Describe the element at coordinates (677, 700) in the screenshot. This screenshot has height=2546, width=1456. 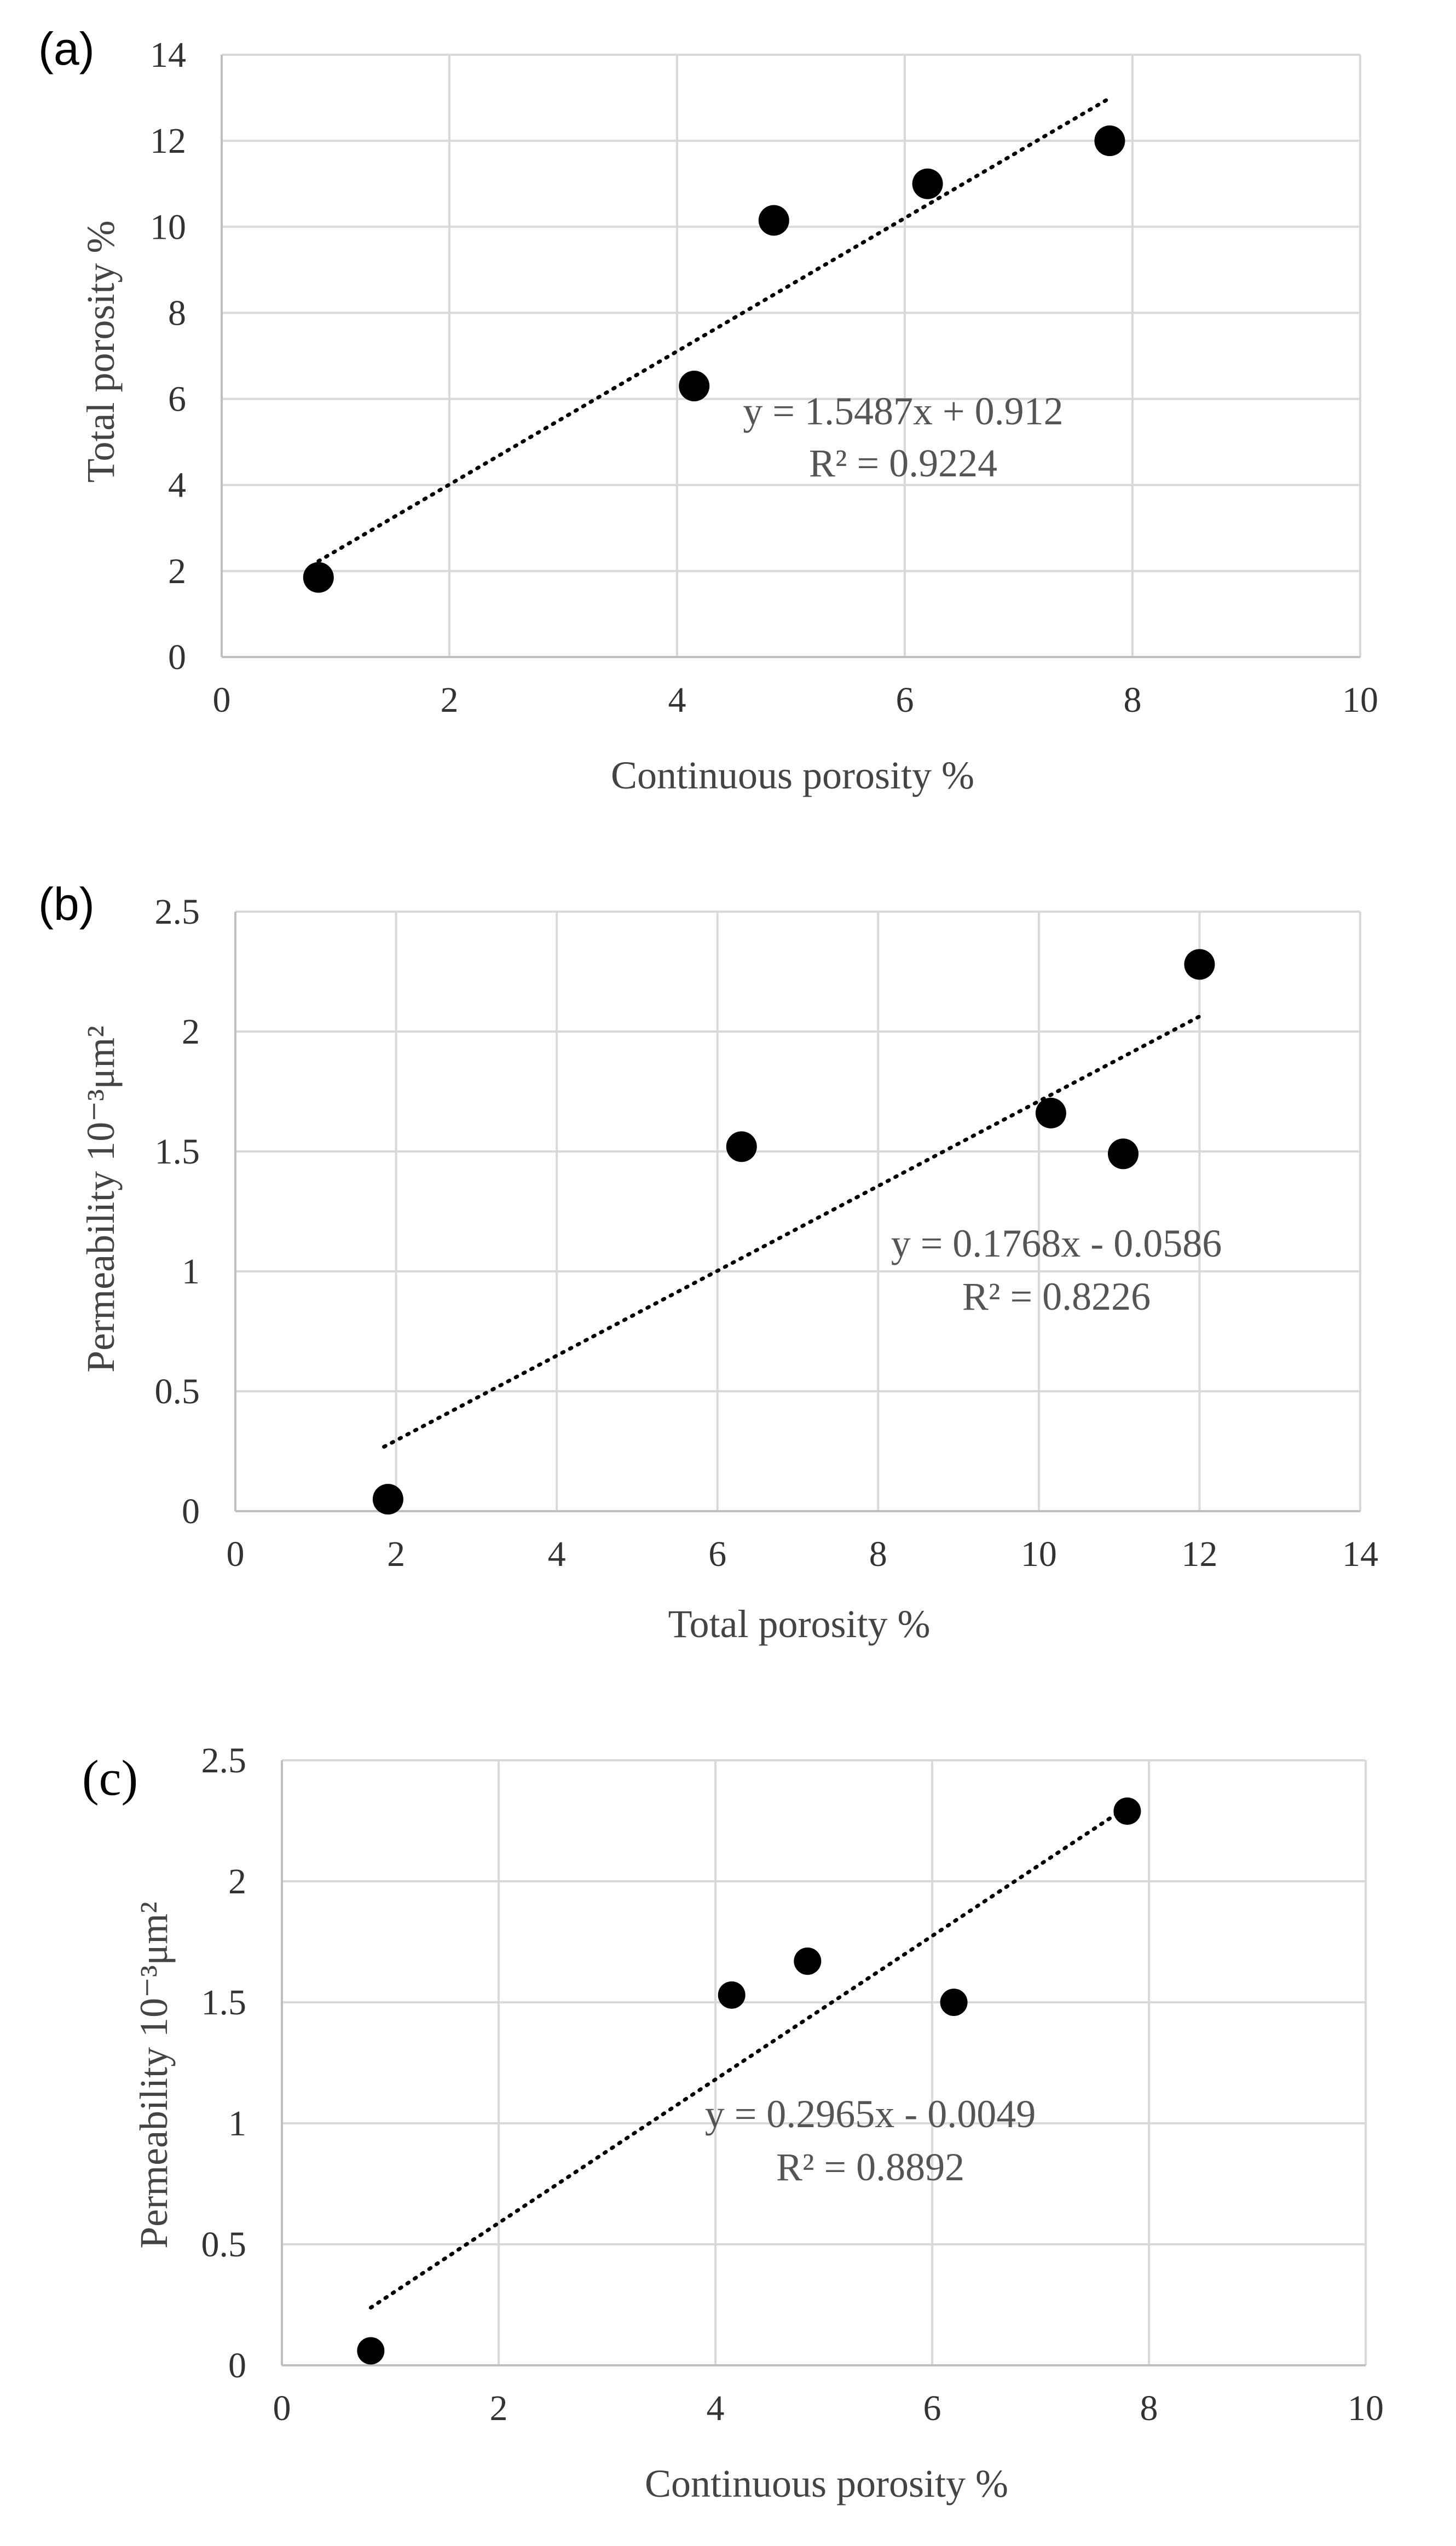
I see `x-tick-label-a: 4` at that location.